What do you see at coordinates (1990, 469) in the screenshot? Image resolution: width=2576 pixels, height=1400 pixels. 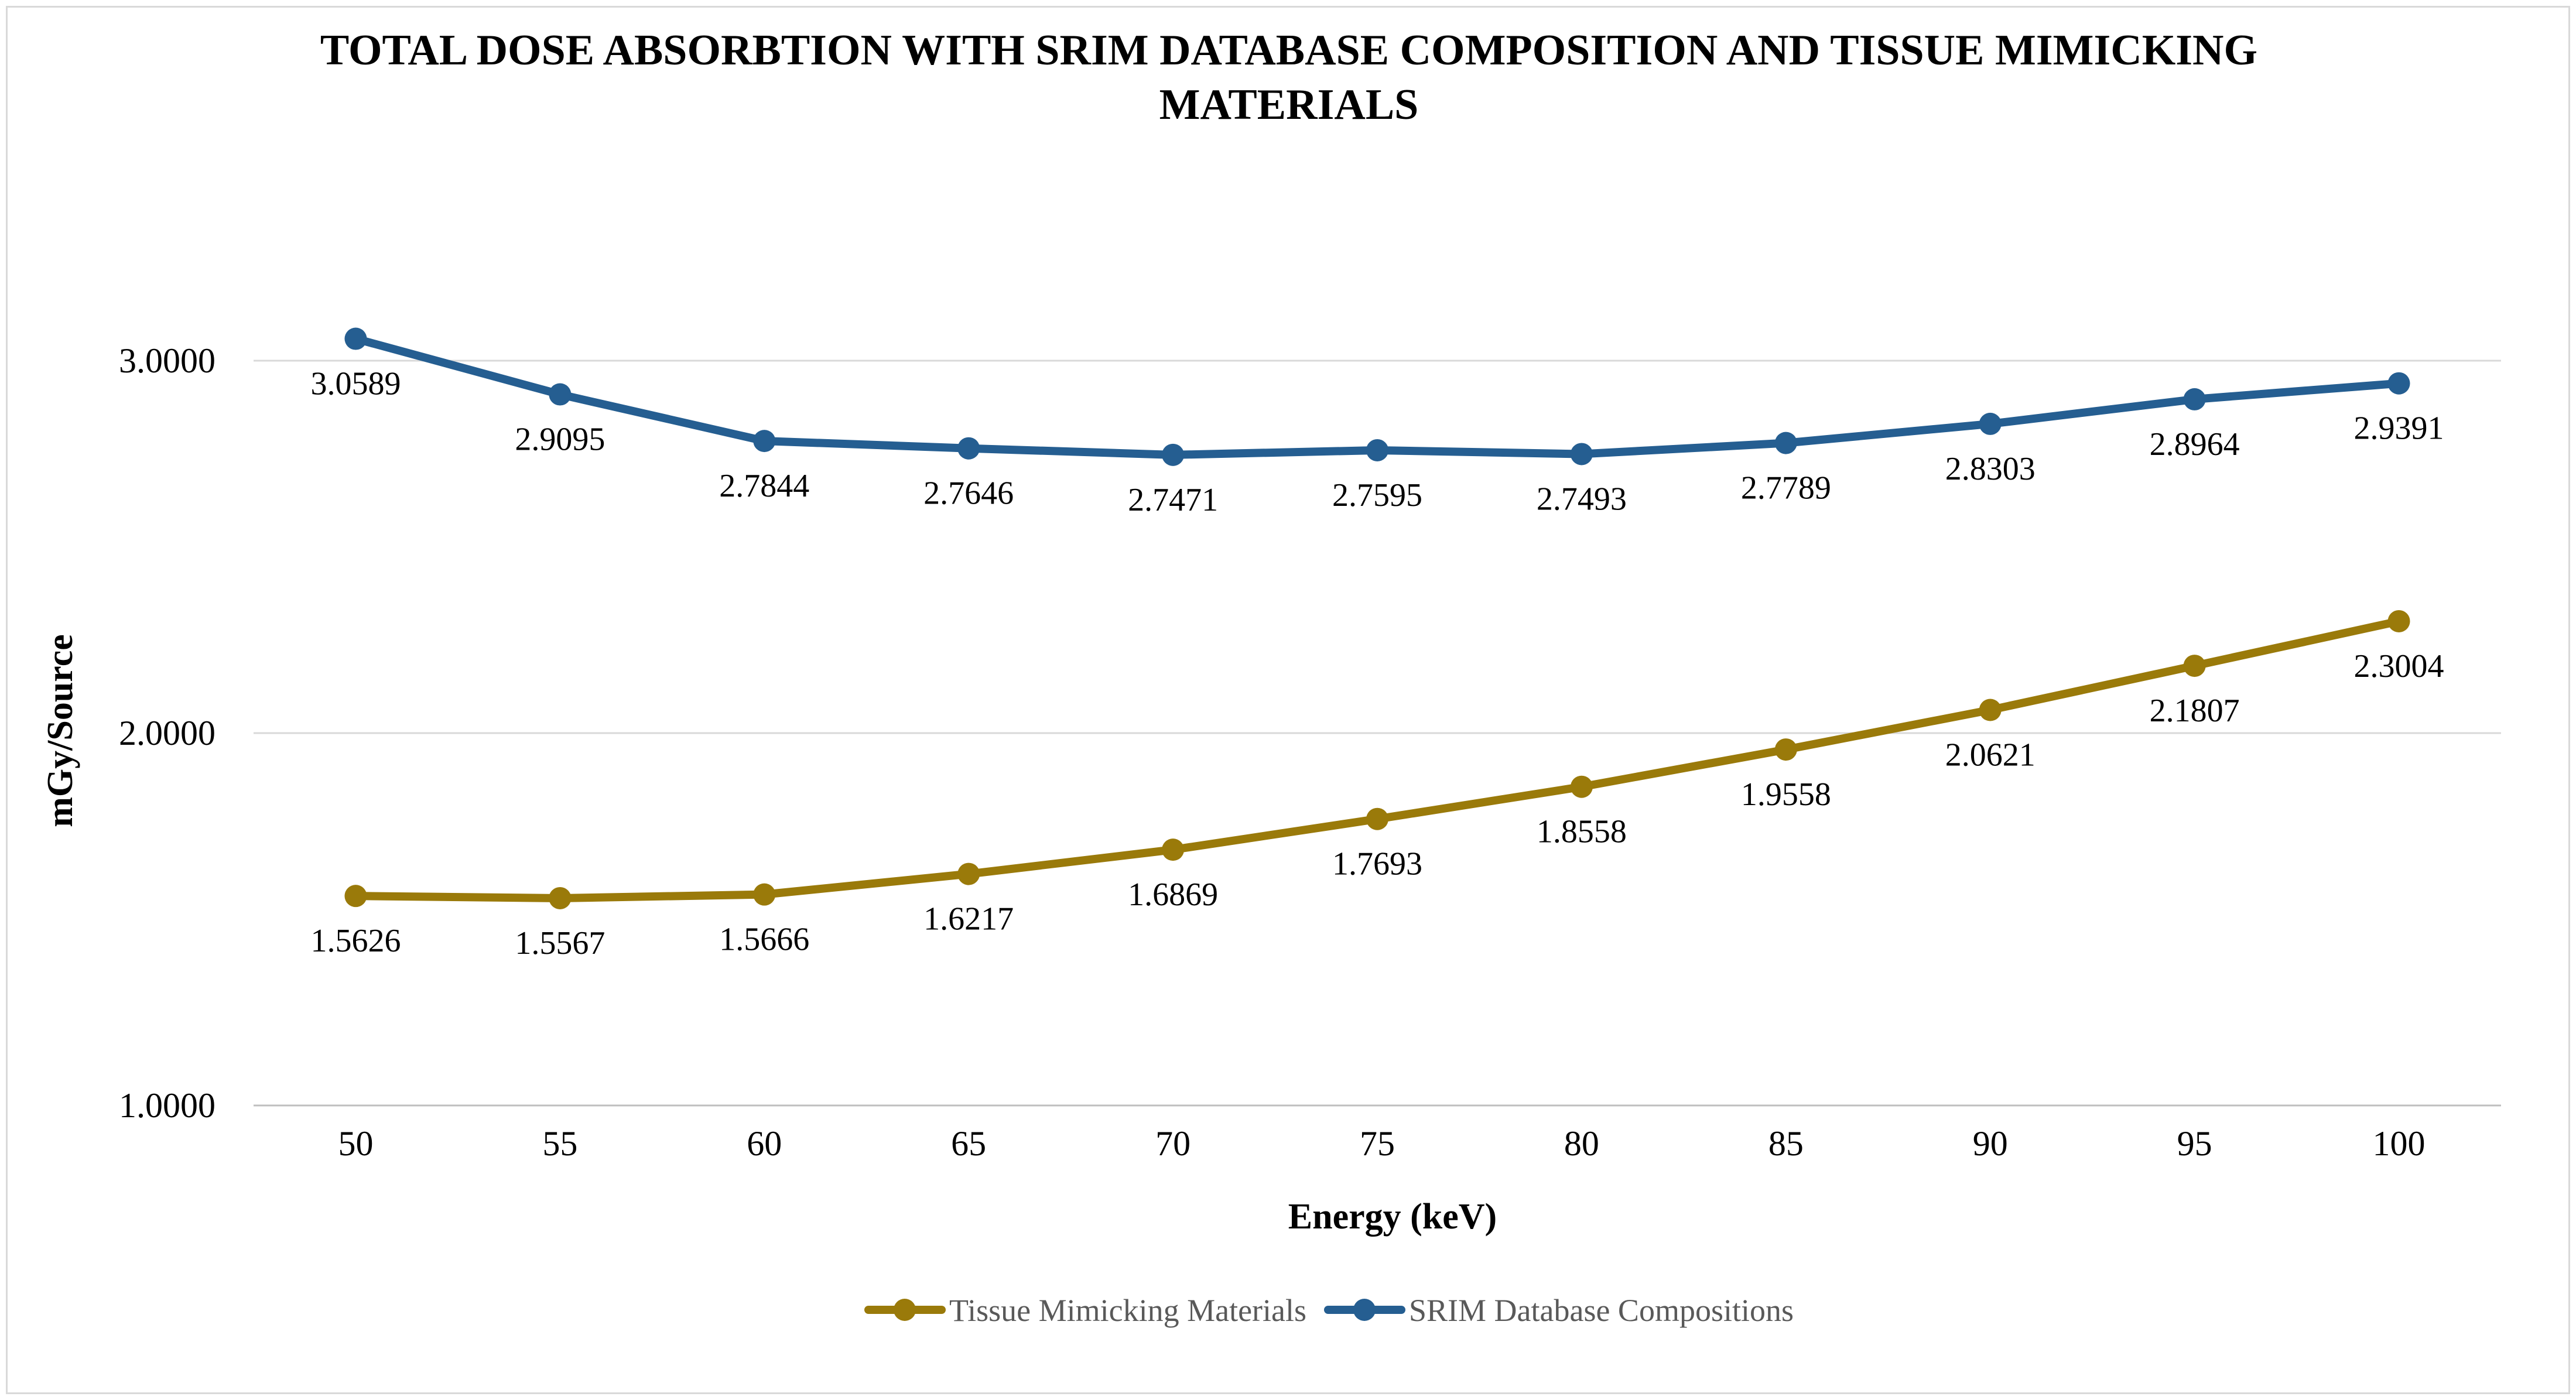 I see `data-label: 2.8303` at bounding box center [1990, 469].